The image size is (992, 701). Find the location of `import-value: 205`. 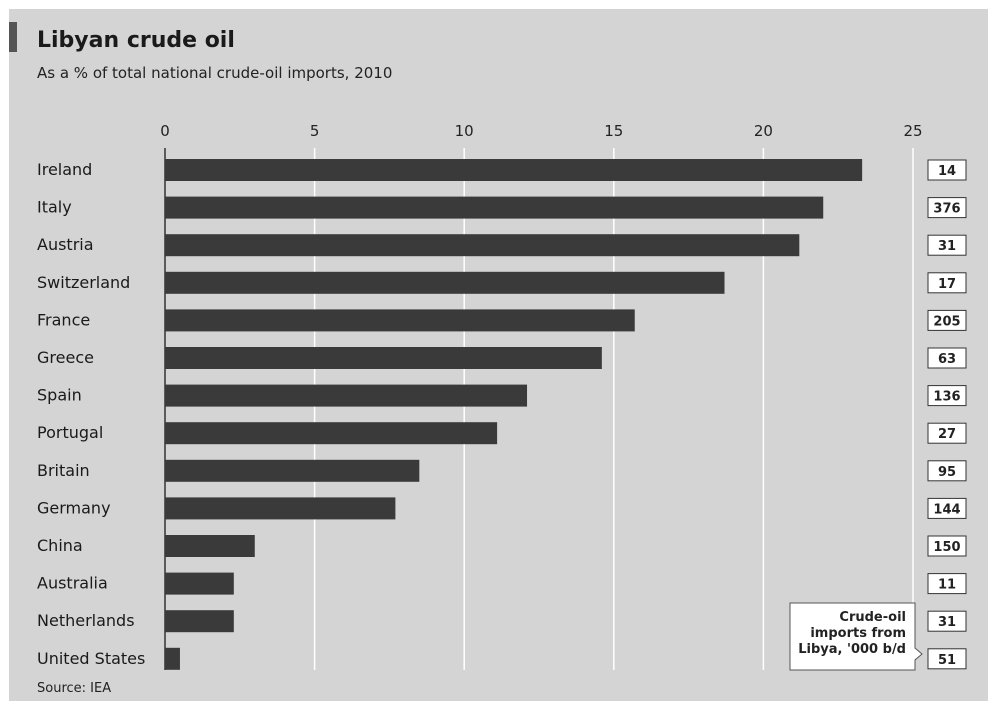

import-value: 205 is located at coordinates (946, 321).